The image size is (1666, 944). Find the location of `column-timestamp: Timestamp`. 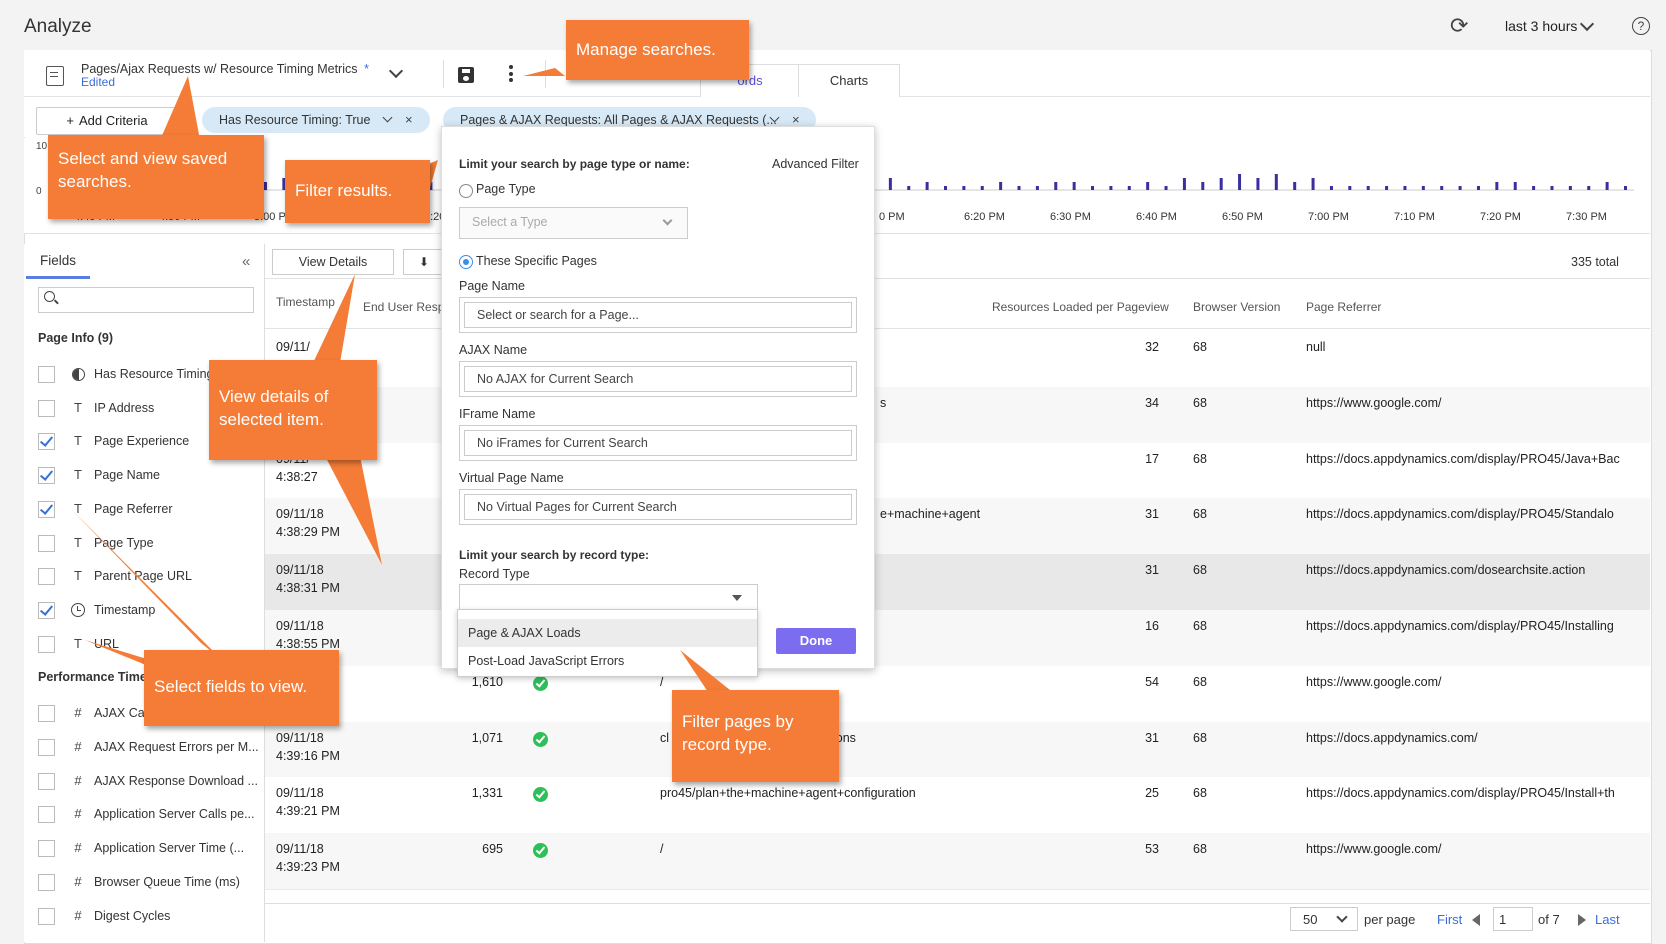

column-timestamp: Timestamp is located at coordinates (305, 302).